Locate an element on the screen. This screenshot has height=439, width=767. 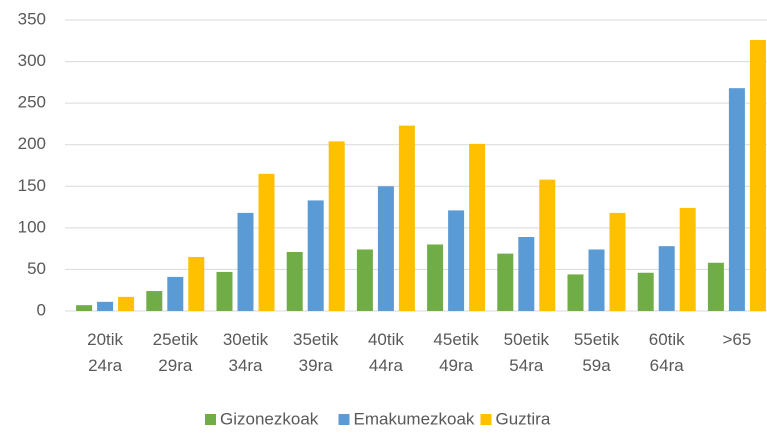
x-tick-label: 45etik 49ra is located at coordinates (456, 352).